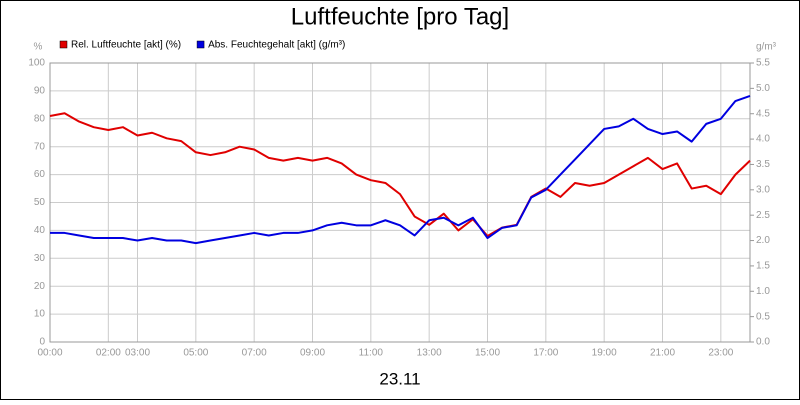 The width and height of the screenshot is (800, 405). Describe the element at coordinates (40, 174) in the screenshot. I see `y-tick-label: 60` at that location.